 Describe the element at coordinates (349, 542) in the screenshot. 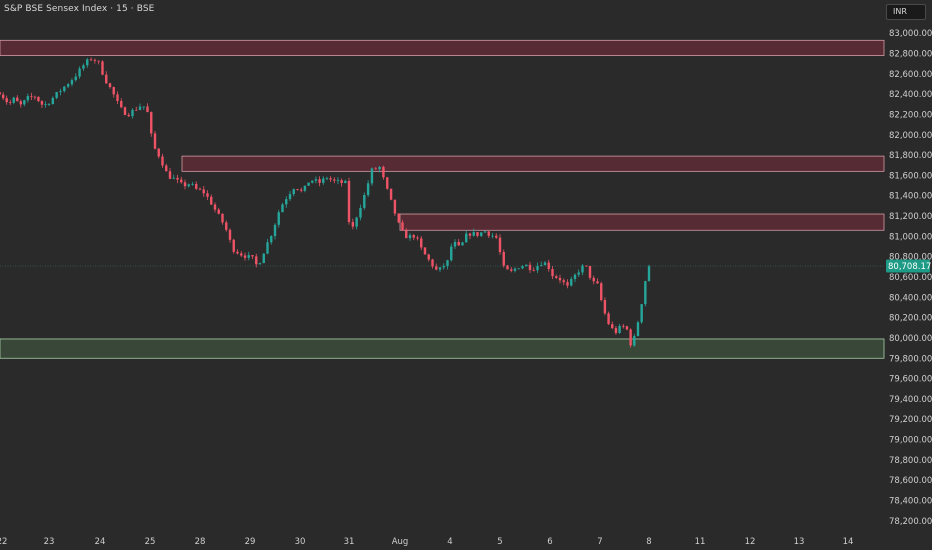

I see `x-tick-label: 31` at that location.